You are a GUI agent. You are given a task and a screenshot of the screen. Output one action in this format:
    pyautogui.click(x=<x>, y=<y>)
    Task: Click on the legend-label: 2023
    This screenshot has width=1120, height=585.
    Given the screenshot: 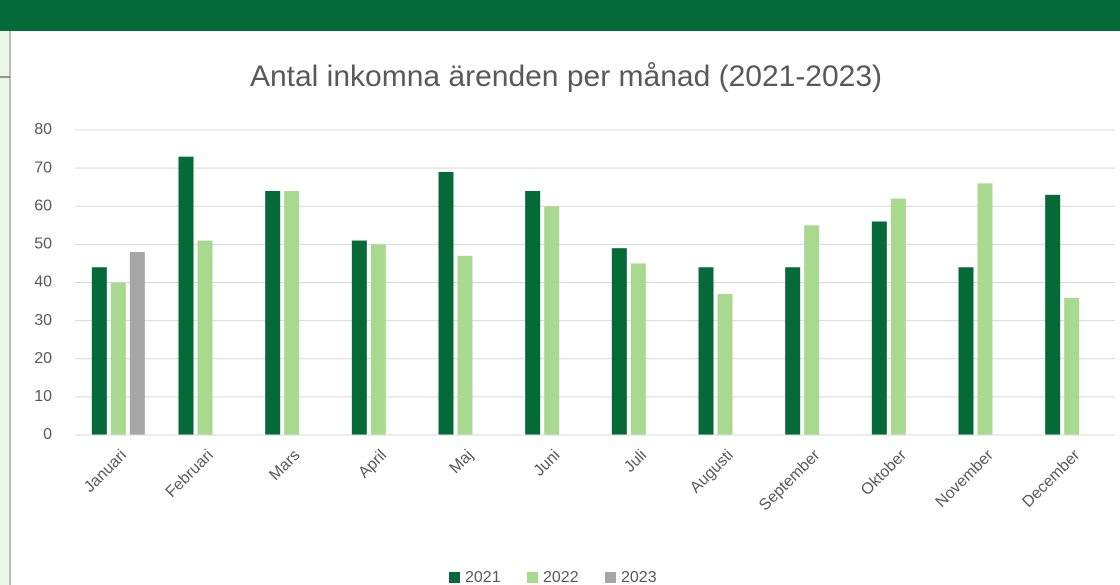 What is the action you would take?
    pyautogui.click(x=639, y=577)
    